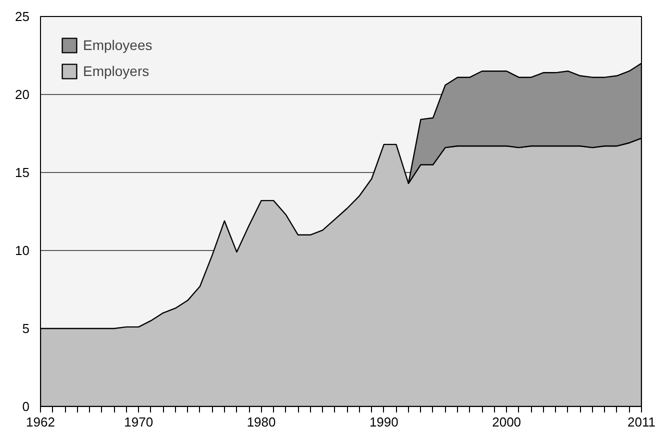 The image size is (663, 436). I want to click on legend-label: Employees, so click(117, 45).